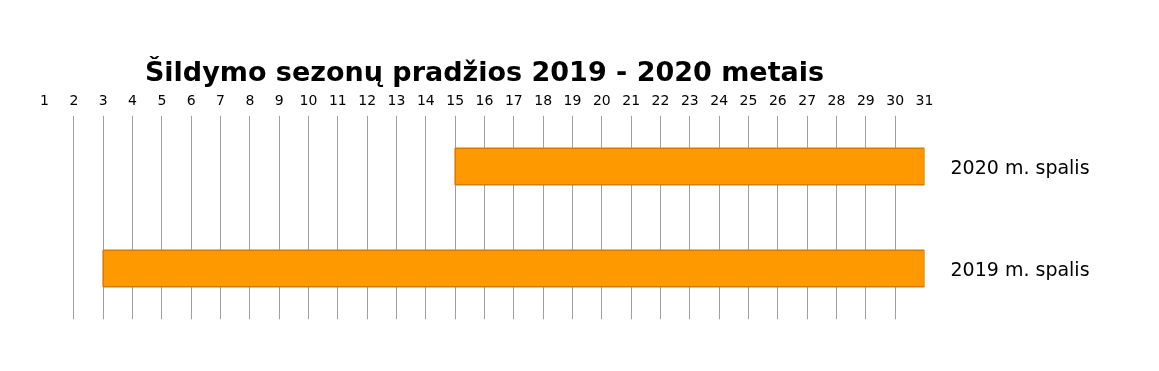 This screenshot has width=1159, height=371. What do you see at coordinates (807, 99) in the screenshot?
I see `x-tick-label: 27` at bounding box center [807, 99].